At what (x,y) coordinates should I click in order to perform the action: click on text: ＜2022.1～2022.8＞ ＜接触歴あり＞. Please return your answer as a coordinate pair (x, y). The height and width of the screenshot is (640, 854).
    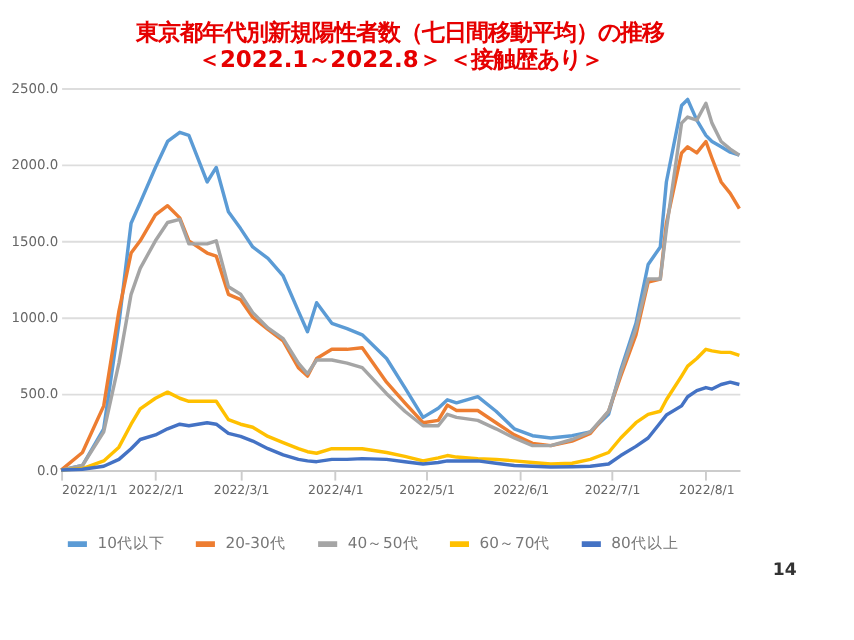
    Looking at the image, I should click on (400, 58).